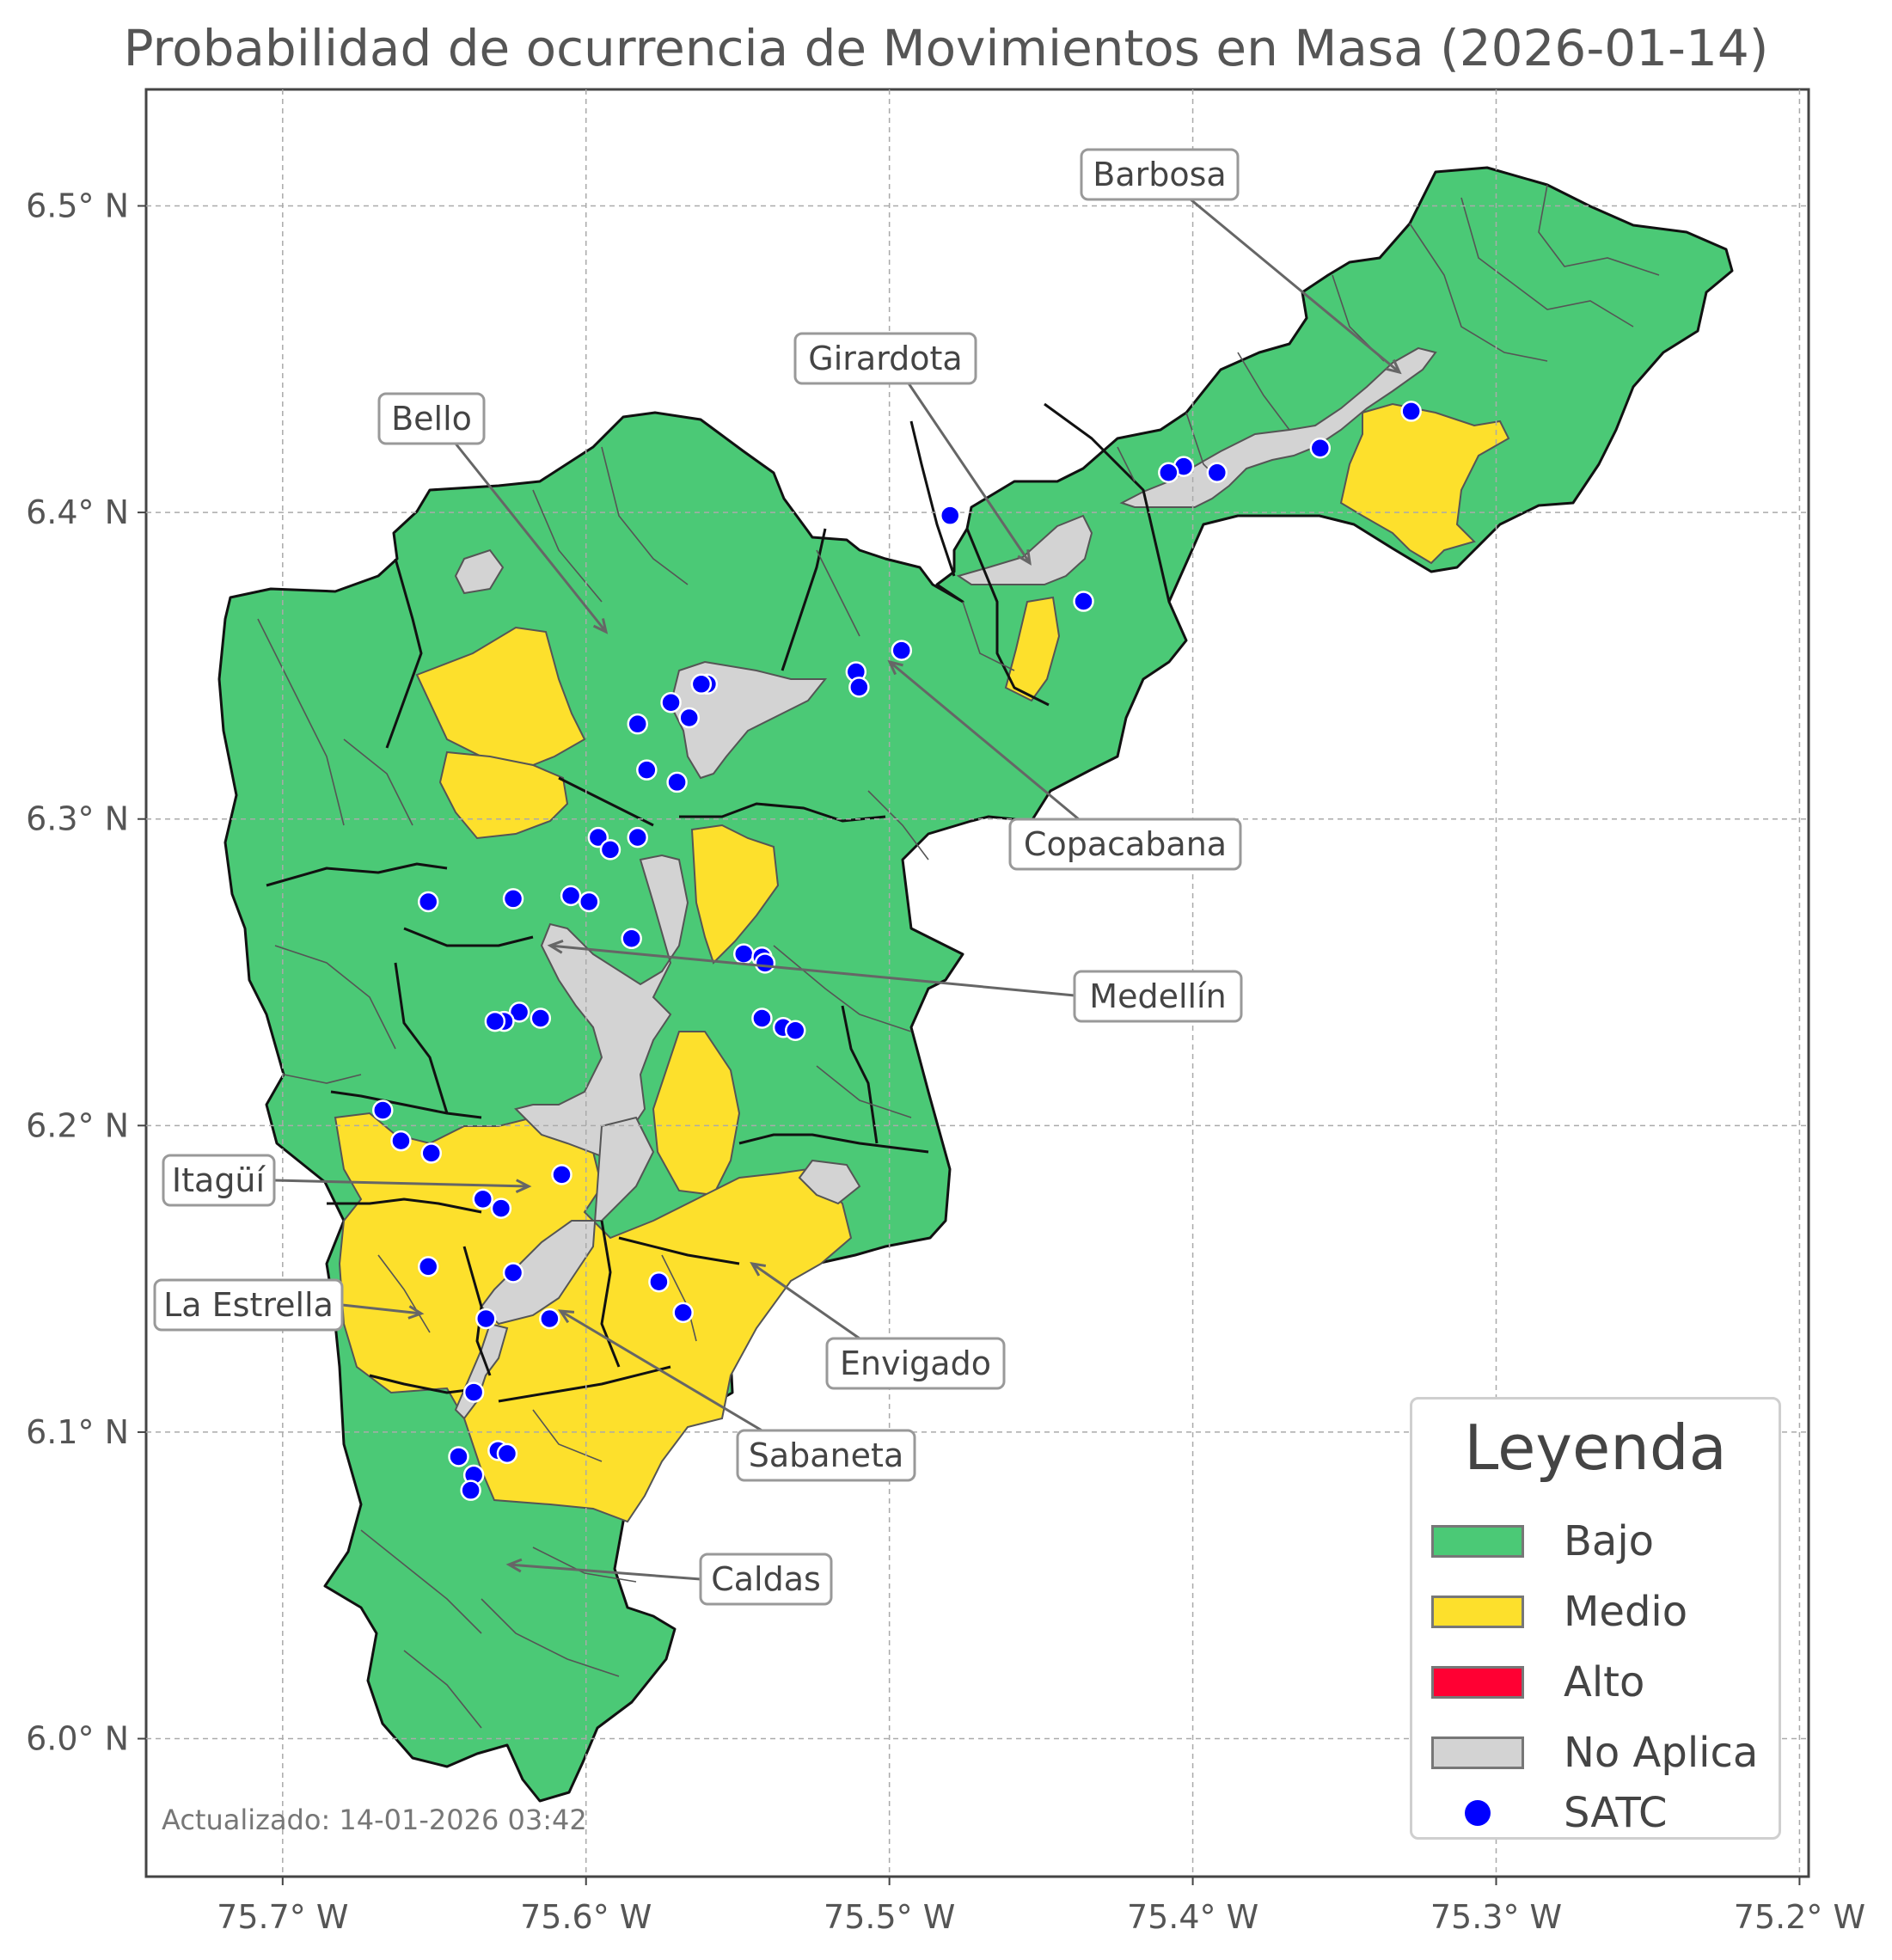  What do you see at coordinates (493, 513) in the screenshot?
I see `callout-bello: Bello` at bounding box center [493, 513].